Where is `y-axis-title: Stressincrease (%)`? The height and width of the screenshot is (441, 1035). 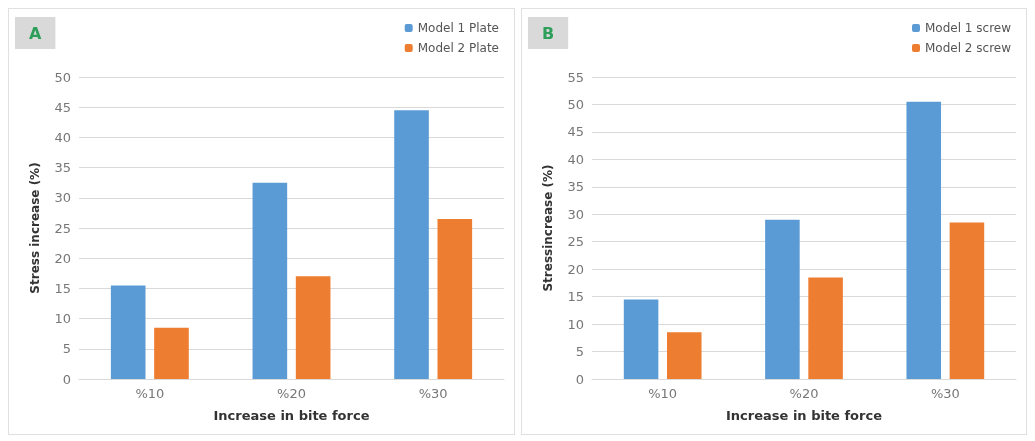
y-axis-title: Stressincrease (%) is located at coordinates (548, 228).